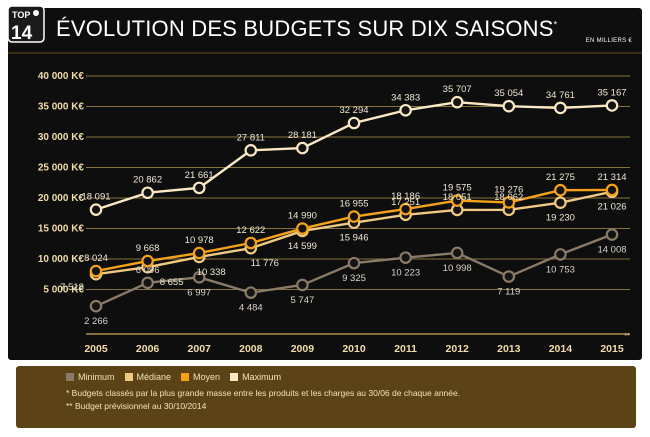 This screenshot has height=437, width=650. I want to click on page-title: ÉVOLUTION DES BUDGETS SUR DIX SAISONS*, so click(306, 29).